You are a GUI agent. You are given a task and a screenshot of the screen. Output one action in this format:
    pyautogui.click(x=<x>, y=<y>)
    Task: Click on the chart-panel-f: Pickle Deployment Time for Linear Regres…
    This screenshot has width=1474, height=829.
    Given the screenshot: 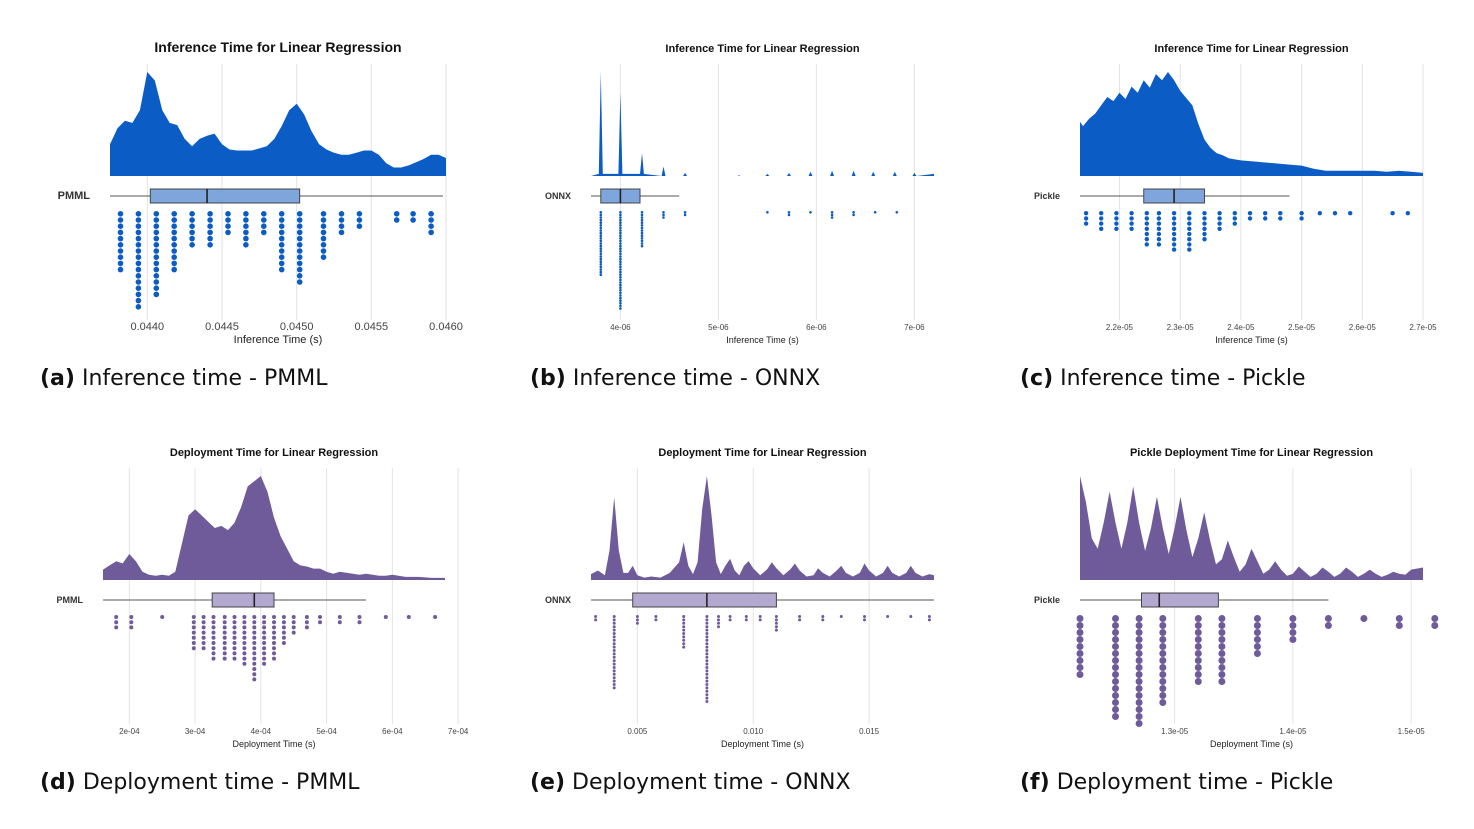 What is the action you would take?
    pyautogui.click(x=1247, y=631)
    